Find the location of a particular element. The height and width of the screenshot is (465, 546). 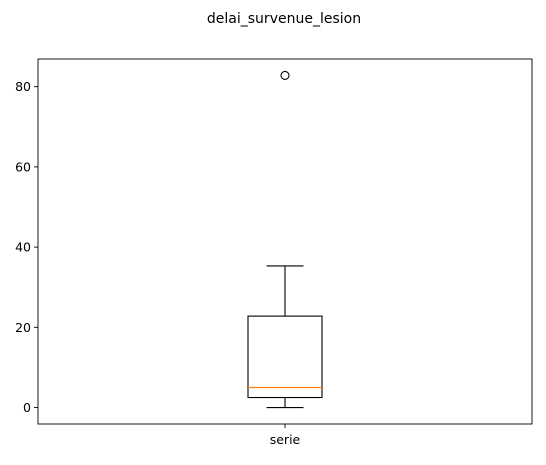

chart-title: delai_survenue_lesion is located at coordinates (284, 19).